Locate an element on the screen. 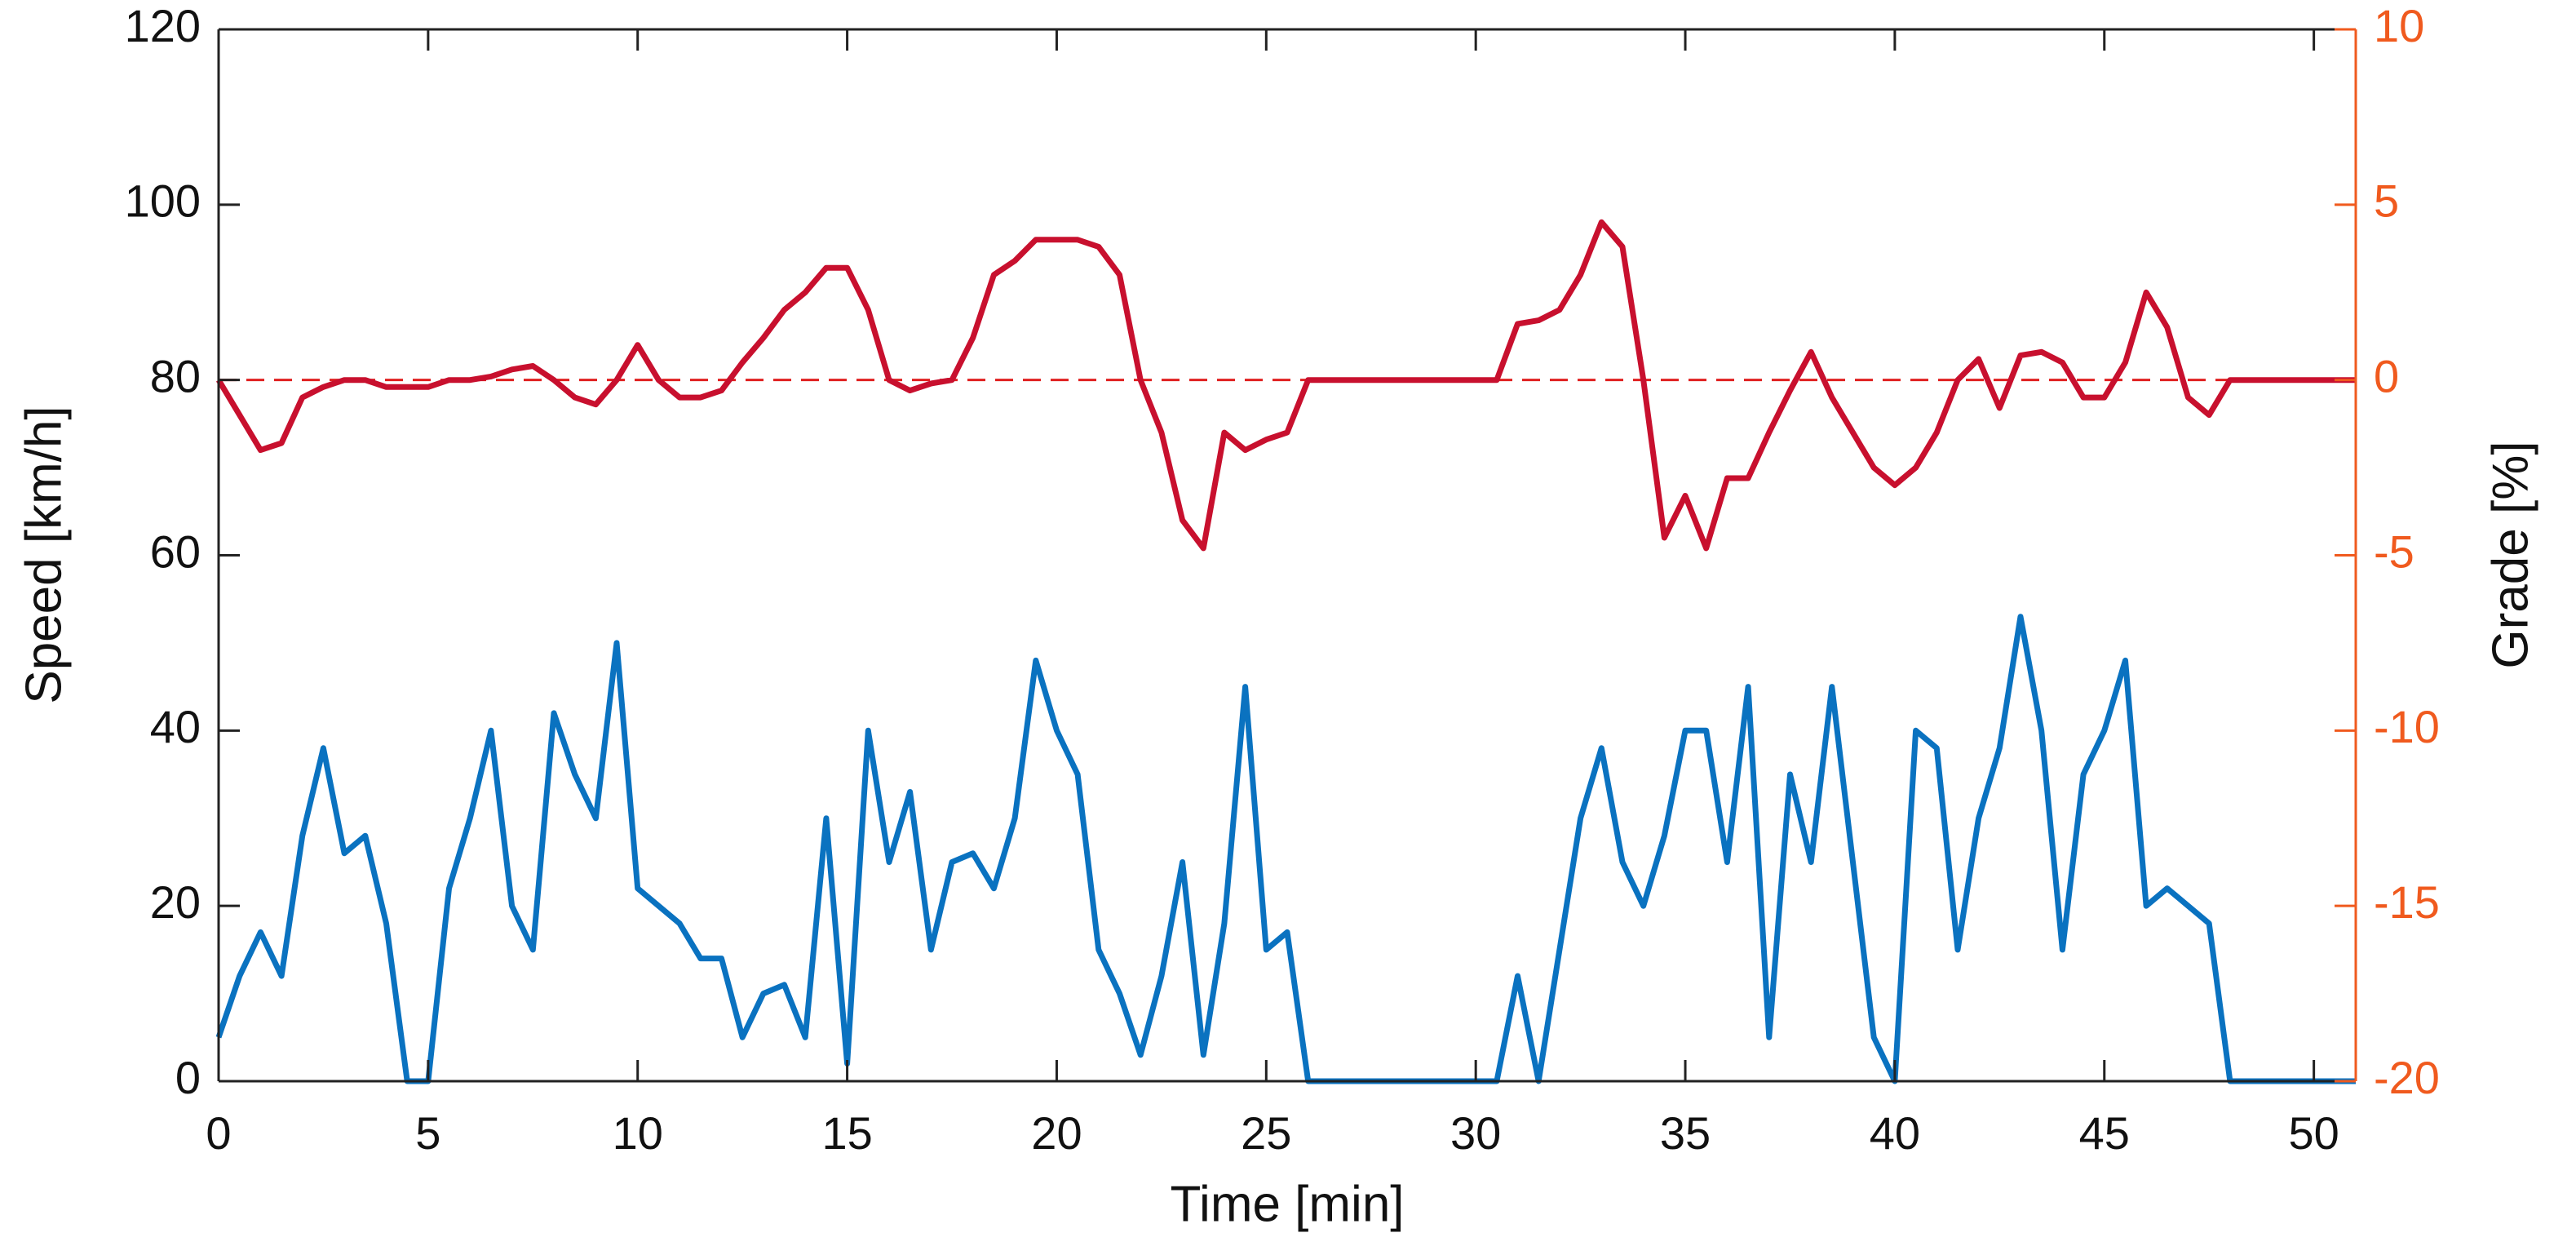  x-tick-label: 50 is located at coordinates (2313, 1133).